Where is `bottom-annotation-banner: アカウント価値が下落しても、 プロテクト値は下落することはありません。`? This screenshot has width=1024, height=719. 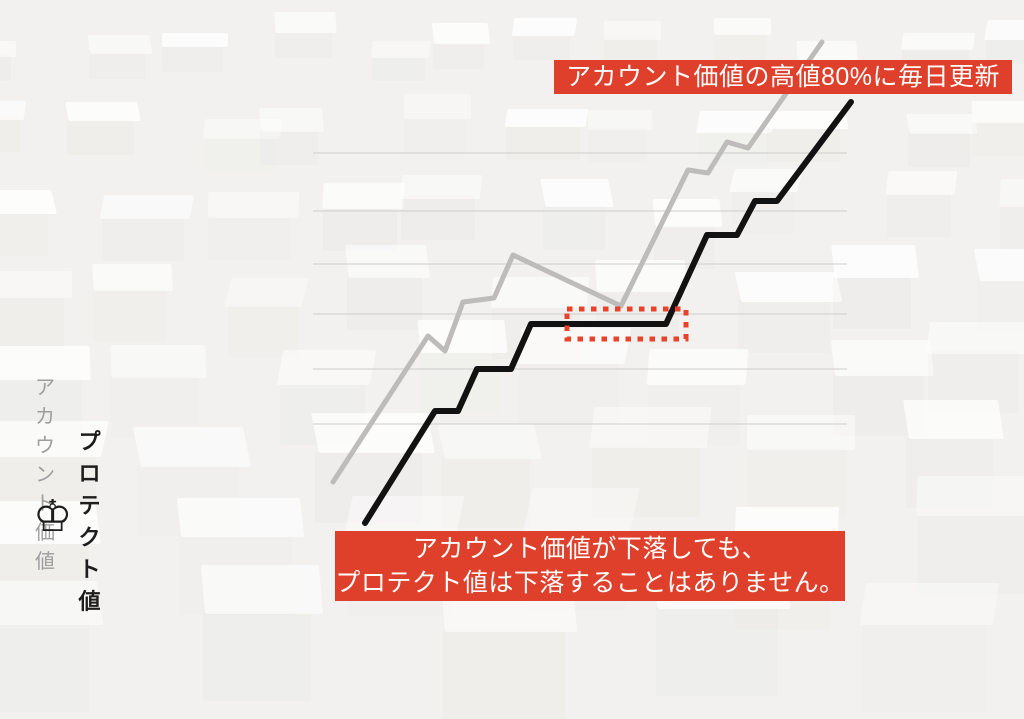 bottom-annotation-banner: アカウント価値が下落しても、 プロテクト値は下落することはありません。 is located at coordinates (590, 566).